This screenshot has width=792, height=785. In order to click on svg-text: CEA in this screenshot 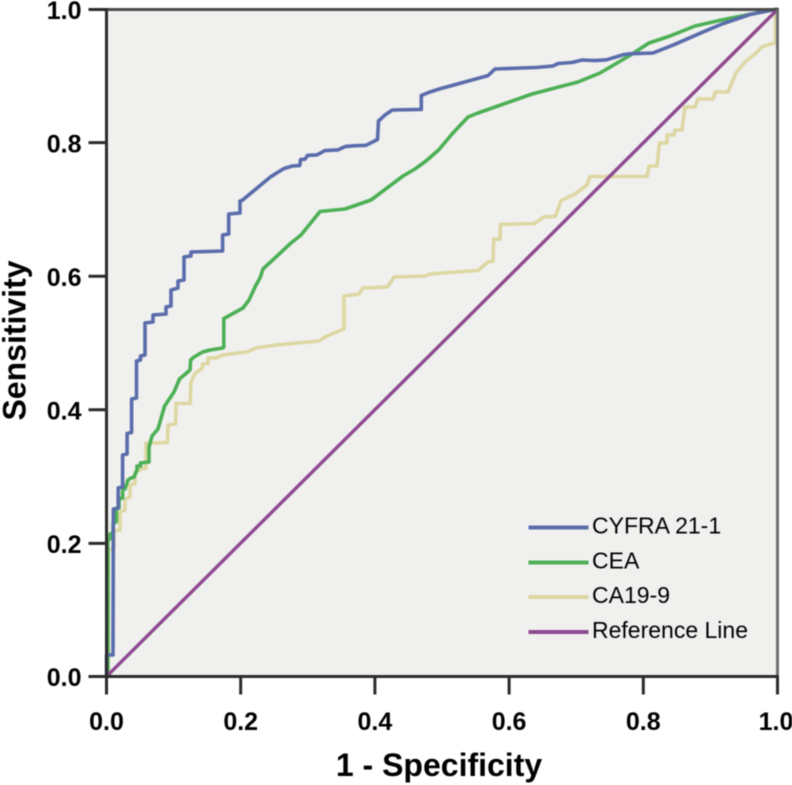, I will do `click(616, 561)`.